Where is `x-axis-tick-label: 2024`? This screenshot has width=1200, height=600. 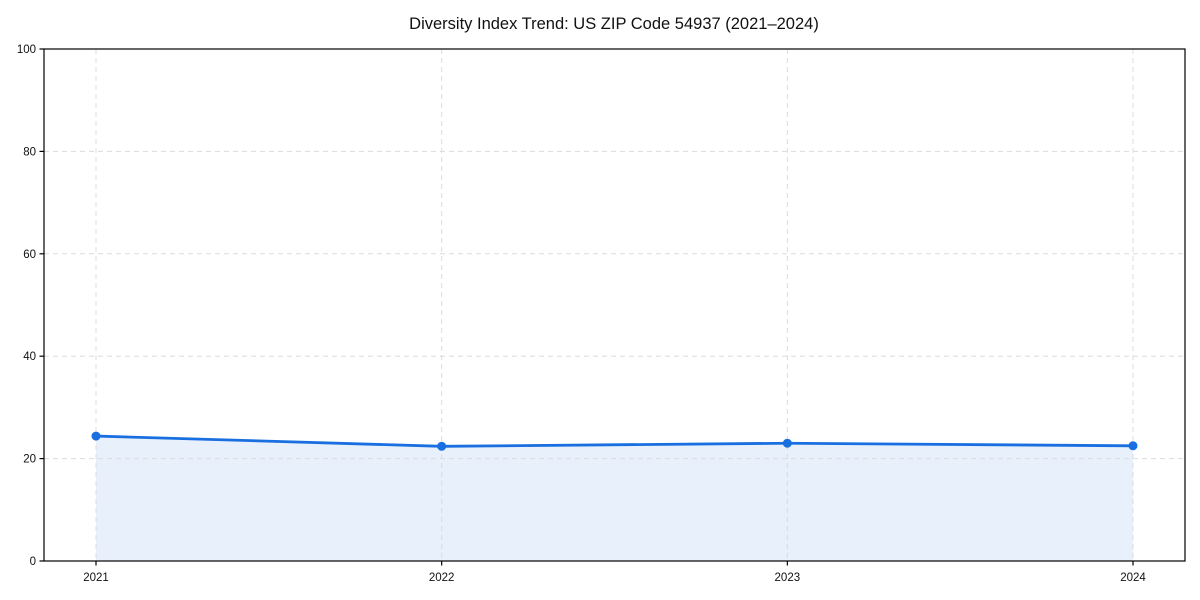
x-axis-tick-label: 2024 is located at coordinates (1133, 578).